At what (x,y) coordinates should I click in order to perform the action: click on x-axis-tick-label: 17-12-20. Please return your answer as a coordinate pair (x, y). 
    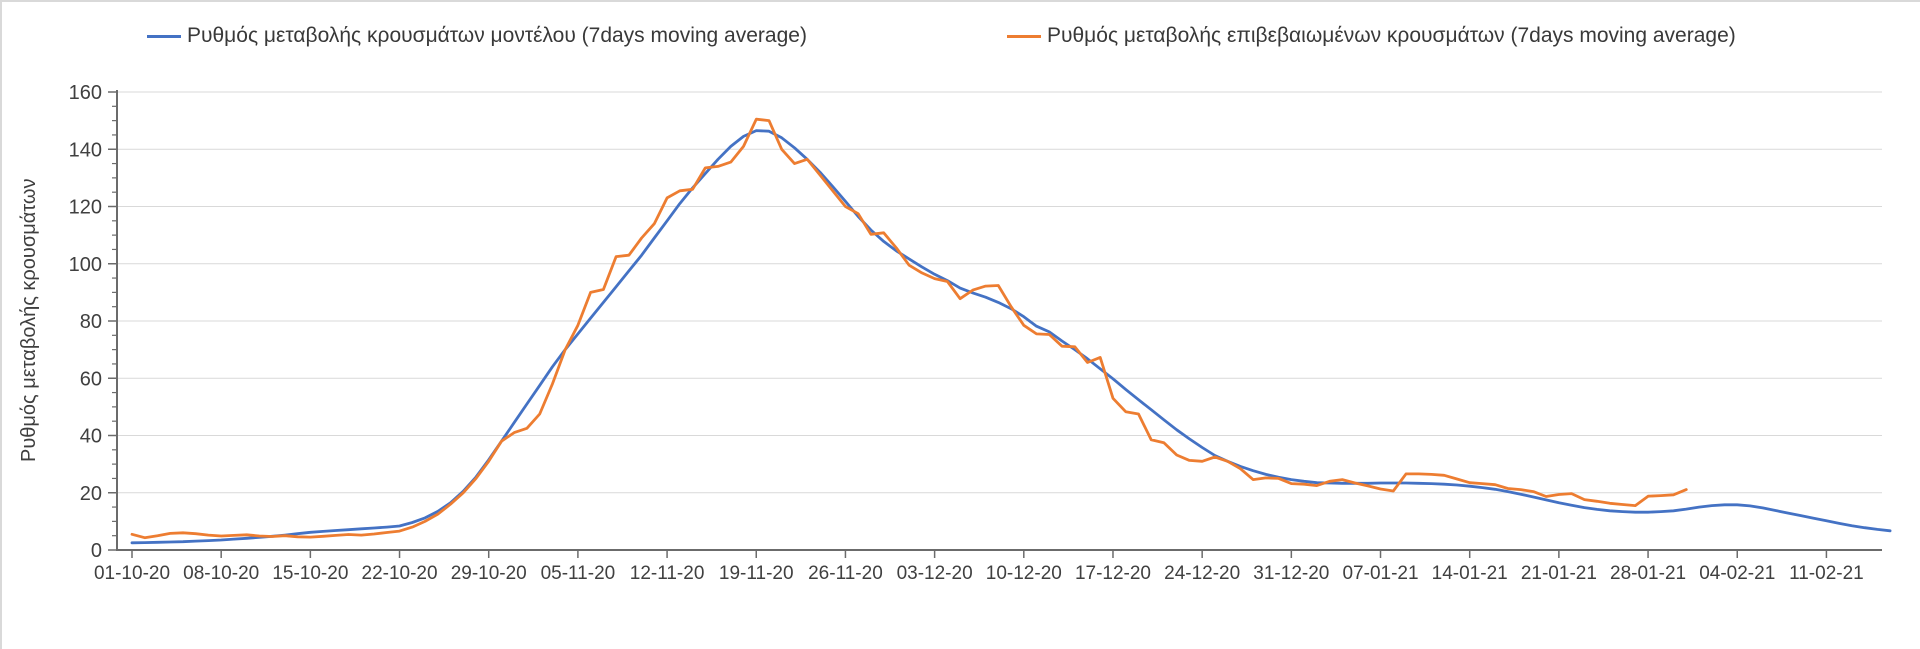
    Looking at the image, I should click on (1113, 573).